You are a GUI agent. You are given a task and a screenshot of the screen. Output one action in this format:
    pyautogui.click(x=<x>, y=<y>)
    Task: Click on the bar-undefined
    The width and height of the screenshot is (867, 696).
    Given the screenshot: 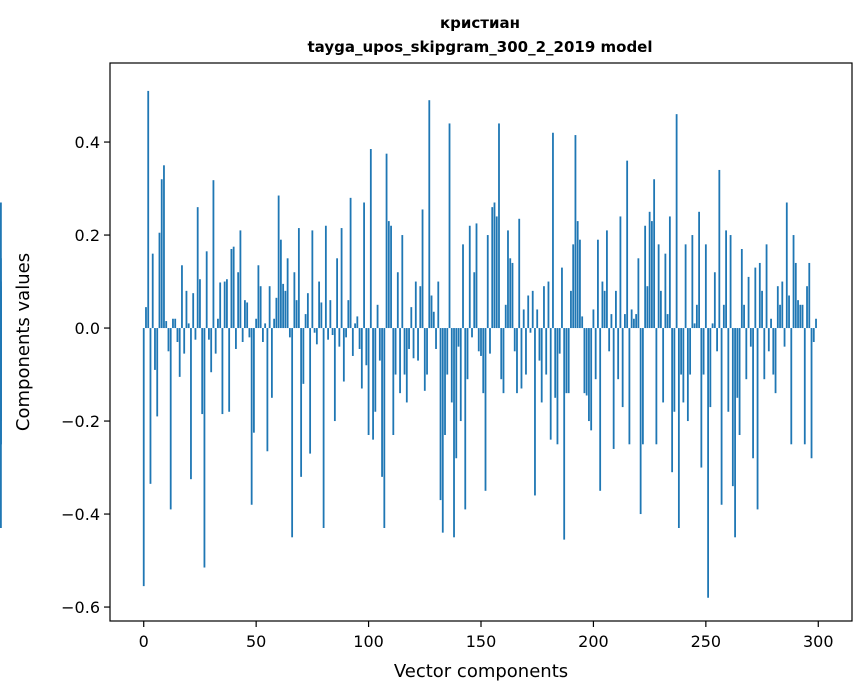 What is the action you would take?
    pyautogui.click(x=1, y=265)
    